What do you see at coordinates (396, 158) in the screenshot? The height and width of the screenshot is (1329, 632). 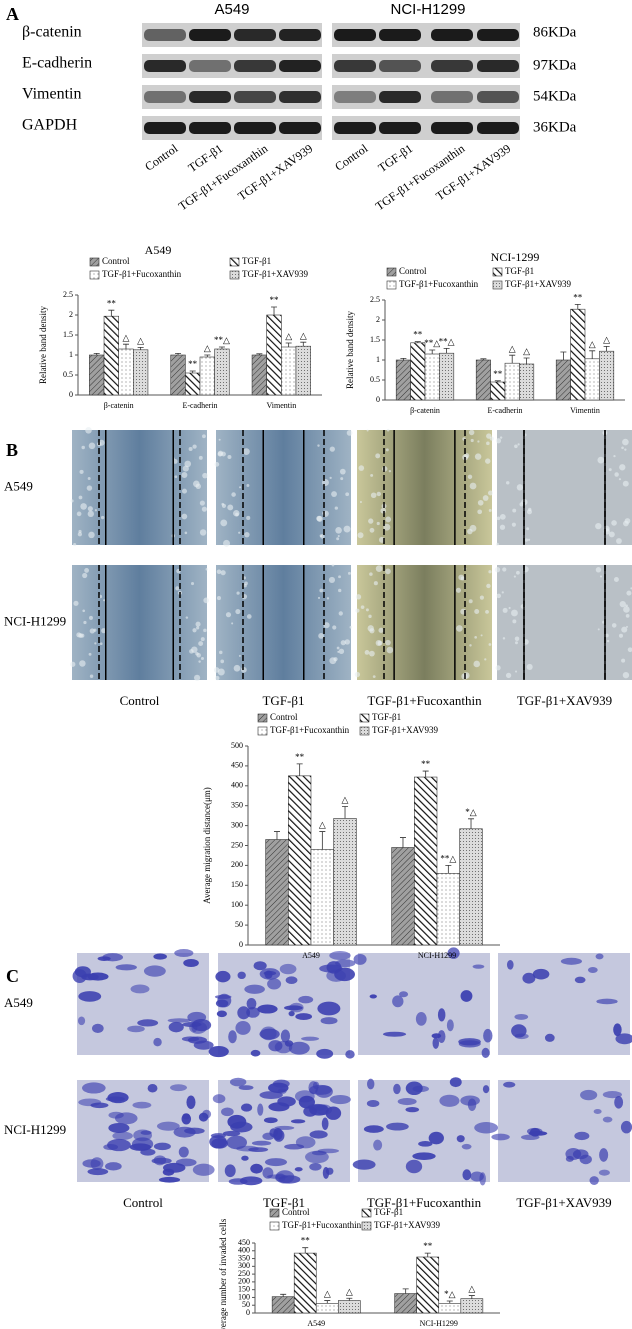 I see `lane-label: TGF-β1` at bounding box center [396, 158].